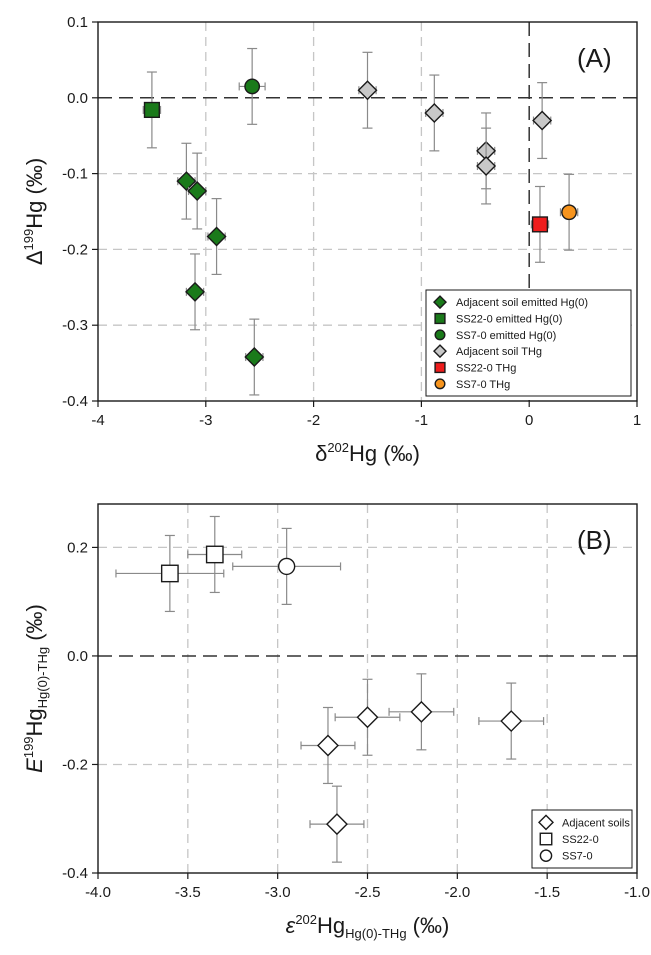  I want to click on x-tick-label: -2, so click(313, 420).